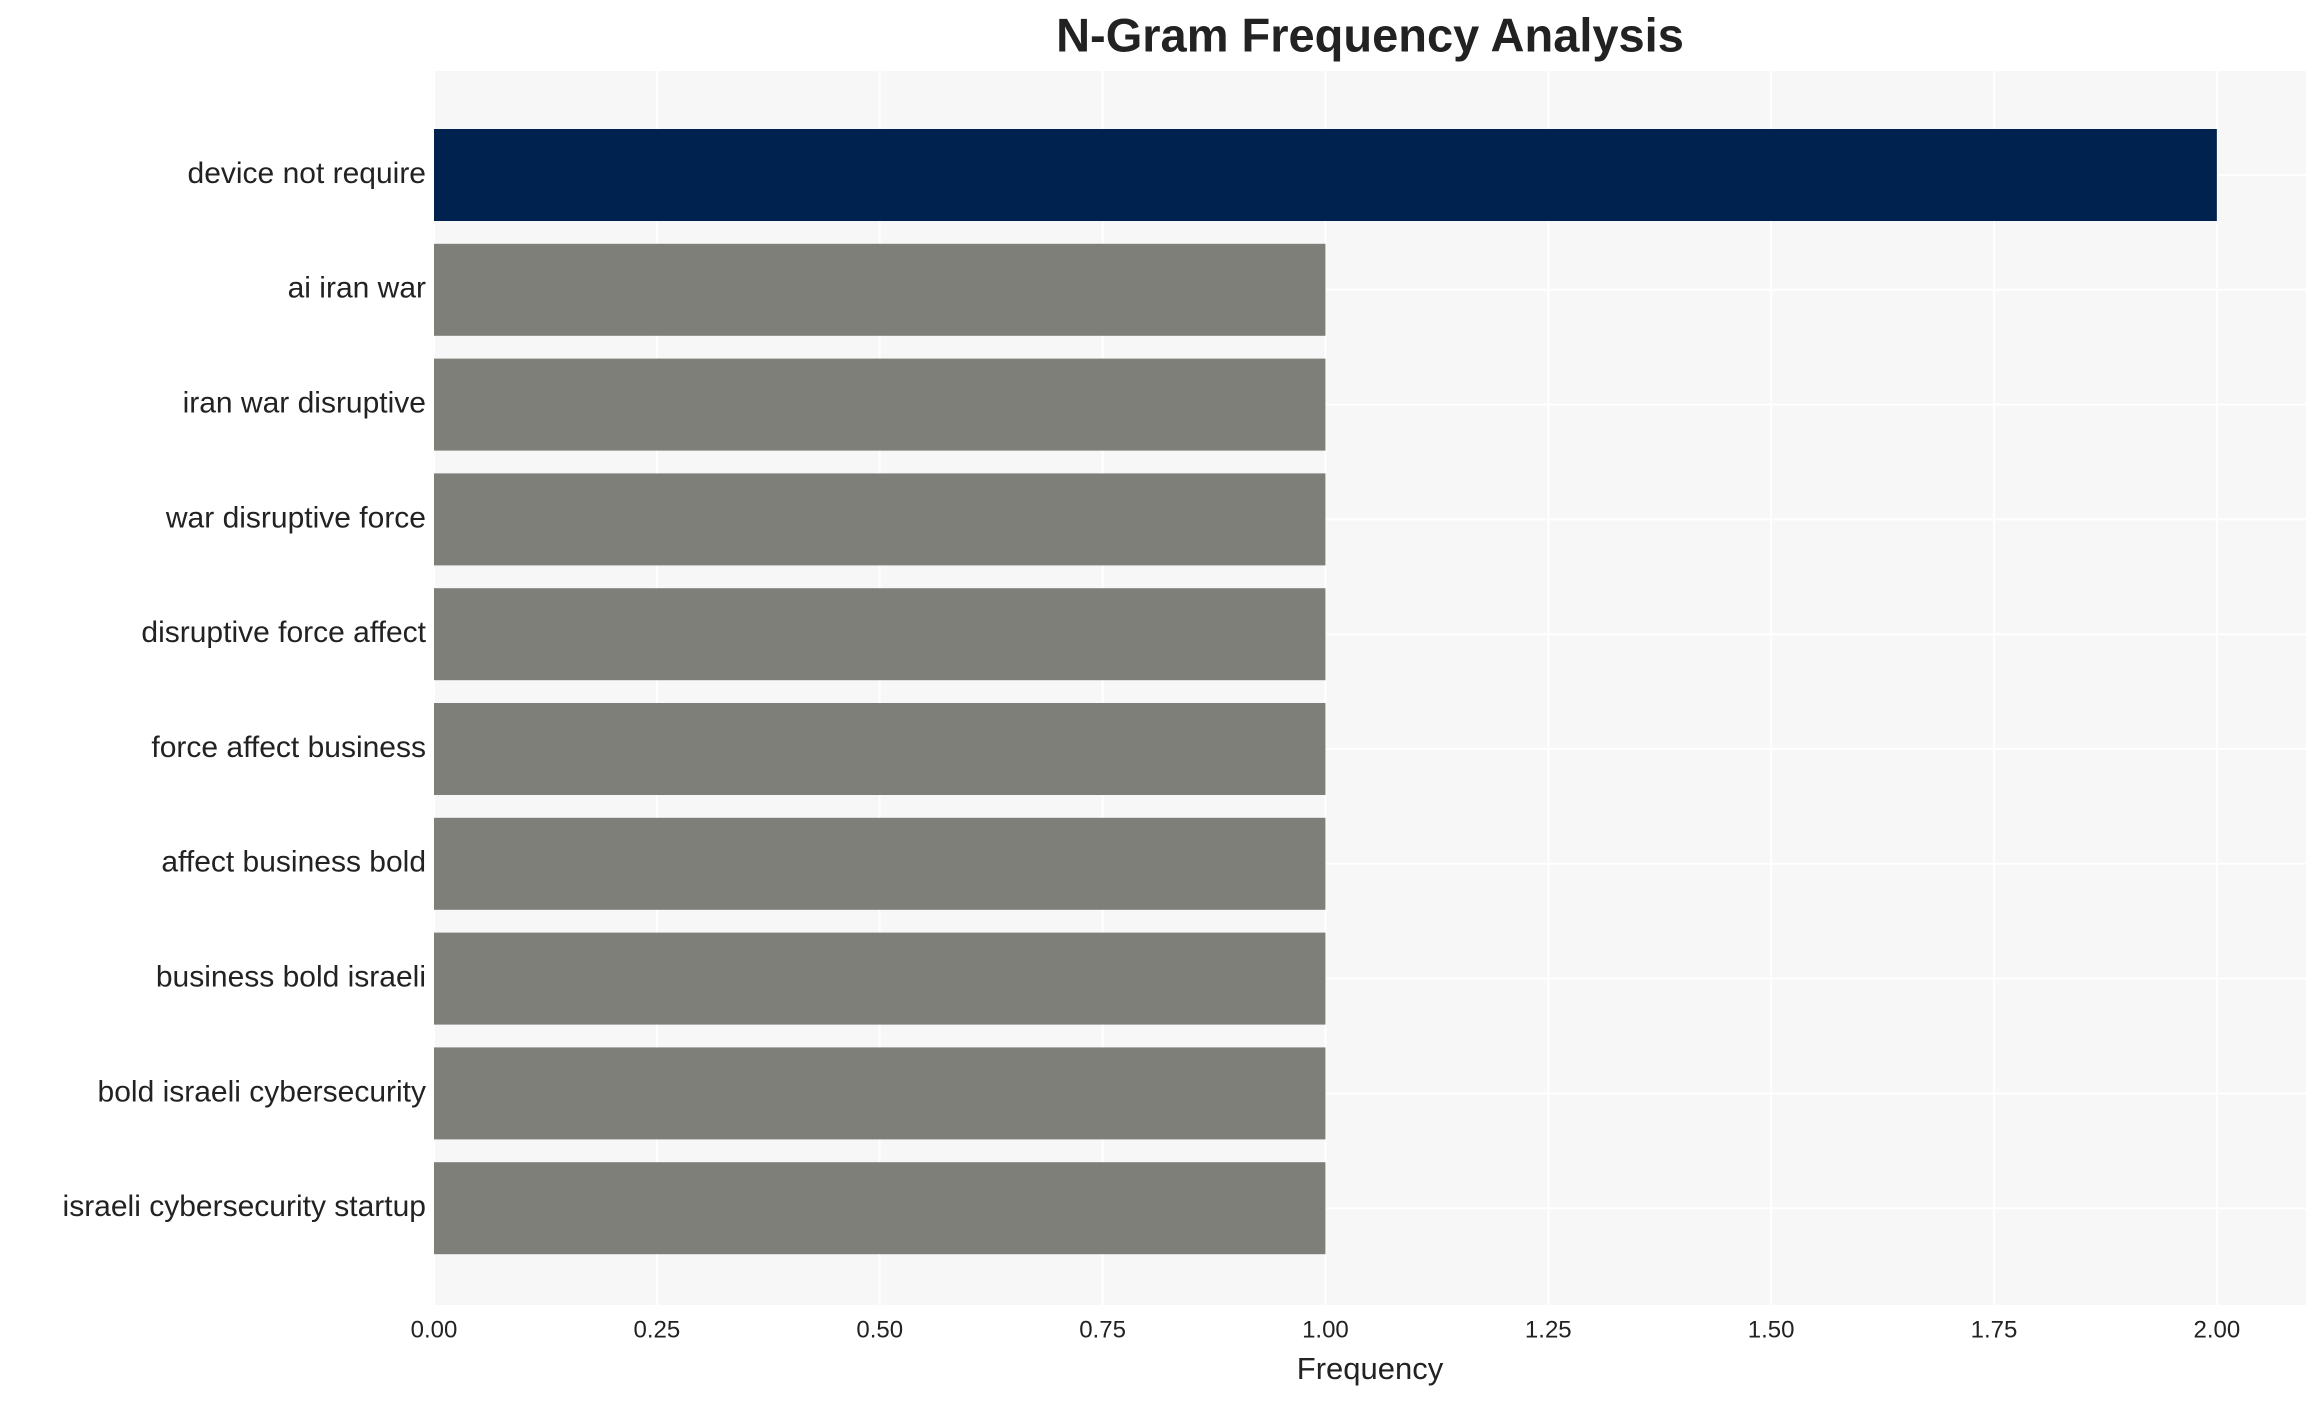 This screenshot has height=1402, width=2313. Describe the element at coordinates (1771, 1329) in the screenshot. I see `x-tick-label: 1.50` at that location.